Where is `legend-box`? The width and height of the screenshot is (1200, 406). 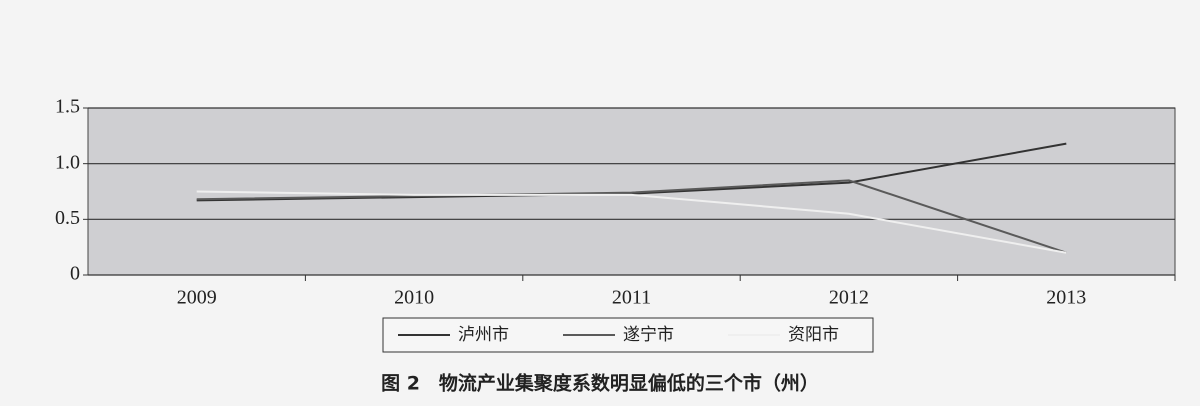
legend-box is located at coordinates (628, 335).